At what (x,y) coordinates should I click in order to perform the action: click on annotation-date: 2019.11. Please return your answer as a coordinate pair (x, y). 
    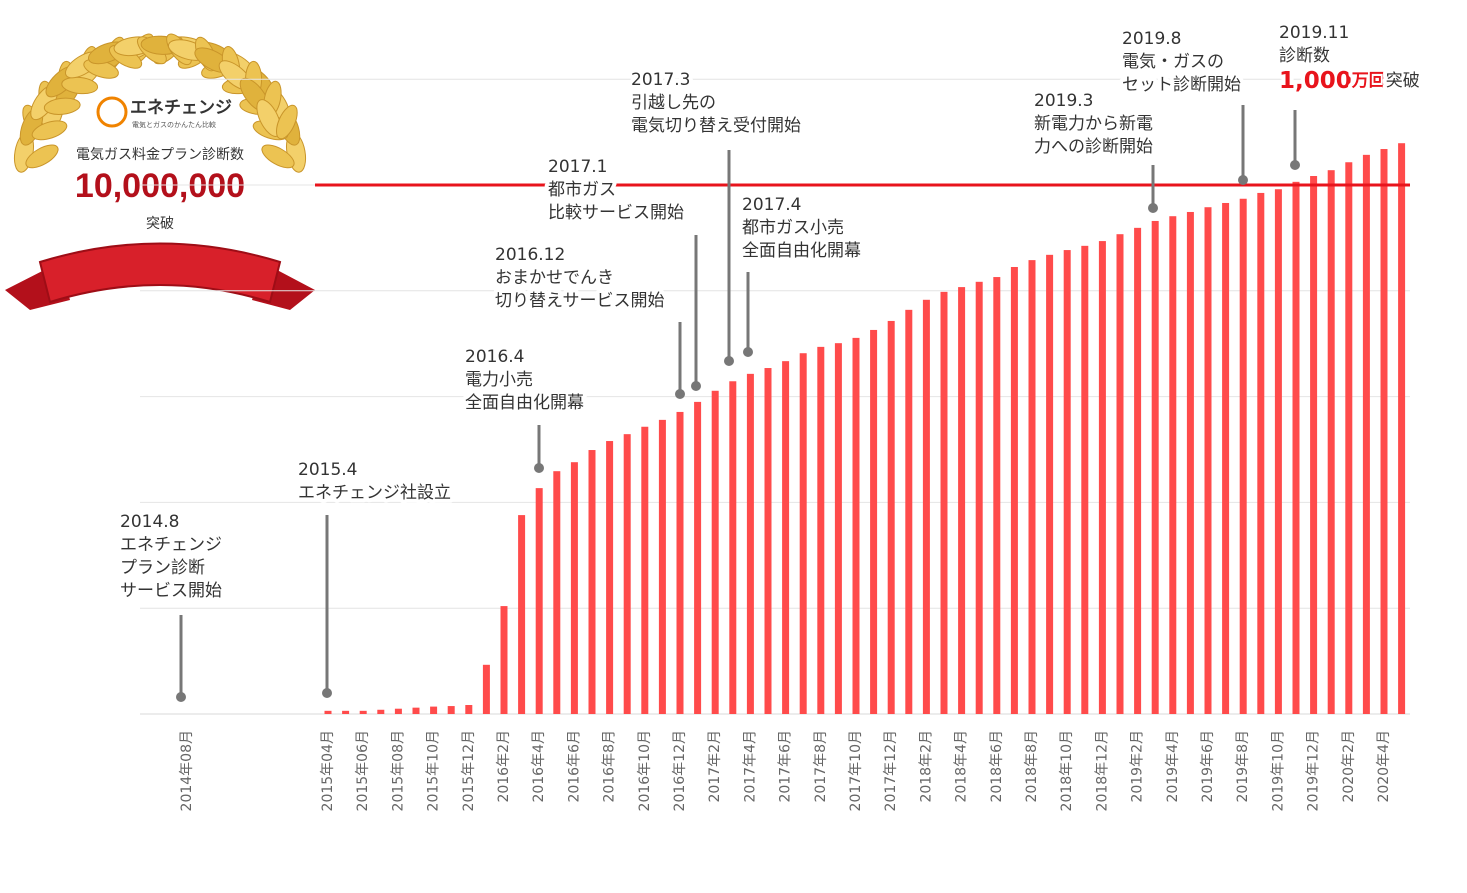
    Looking at the image, I should click on (1314, 33).